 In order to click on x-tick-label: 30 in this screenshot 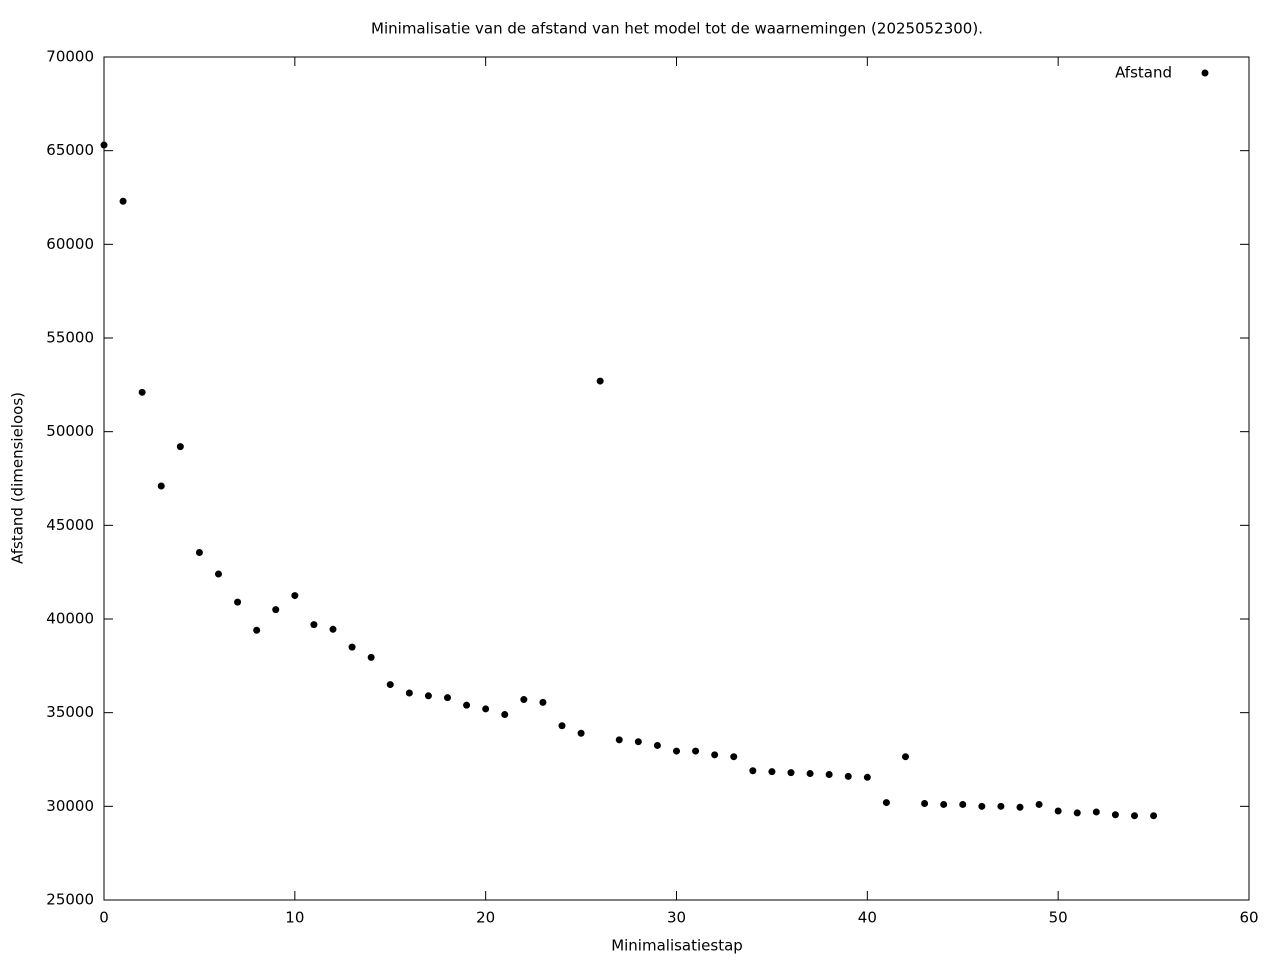, I will do `click(676, 918)`.